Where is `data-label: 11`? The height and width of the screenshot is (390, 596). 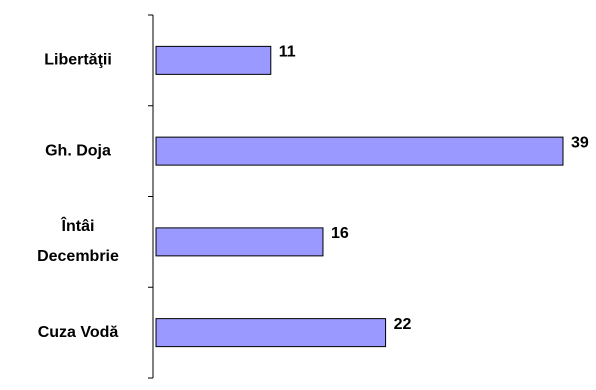
data-label: 11 is located at coordinates (287, 52).